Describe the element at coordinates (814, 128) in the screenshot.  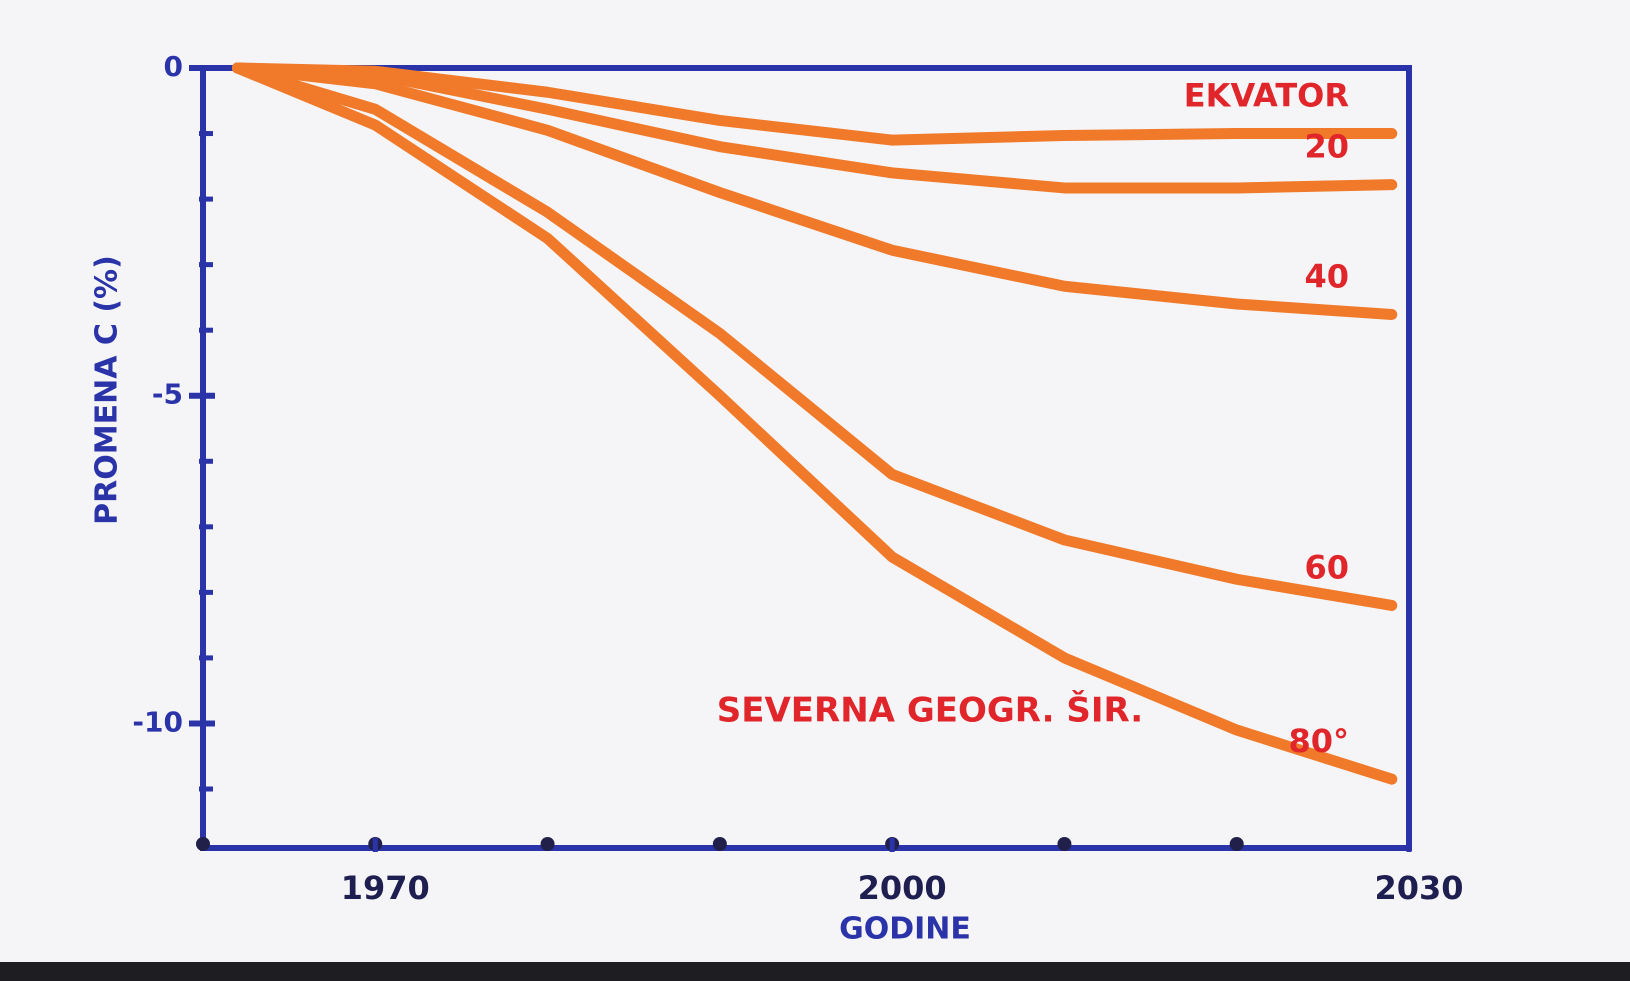
I see `series-line` at that location.